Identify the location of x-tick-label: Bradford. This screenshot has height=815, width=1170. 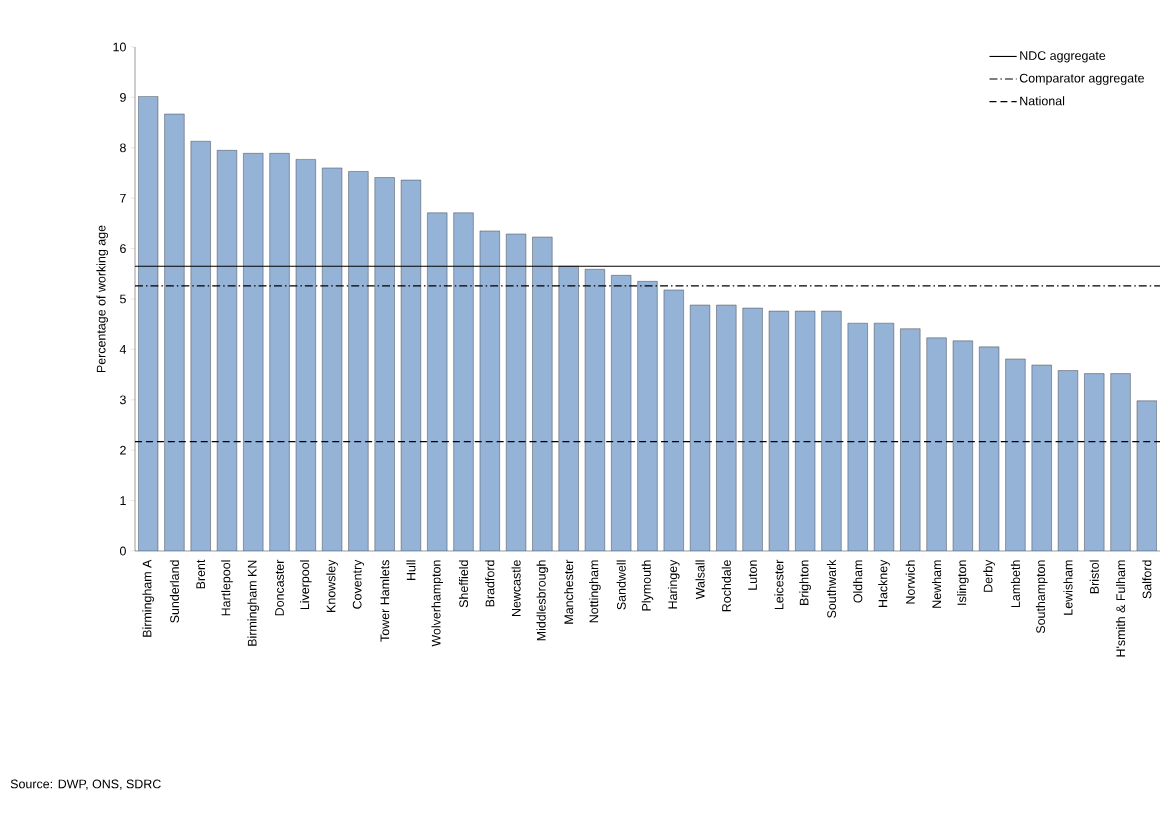
(490, 583).